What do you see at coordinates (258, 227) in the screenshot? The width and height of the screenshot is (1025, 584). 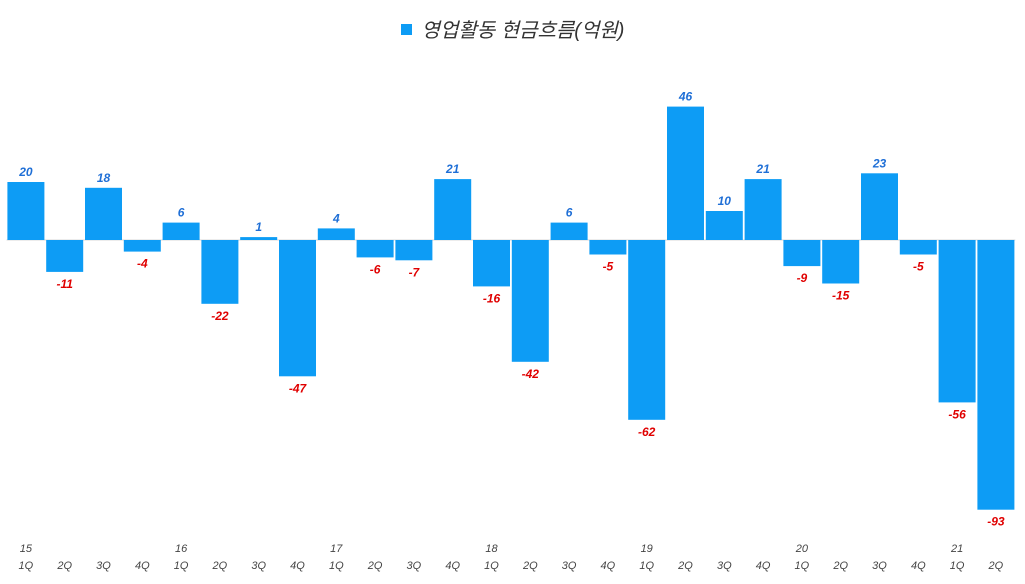 I see `data-label: 1` at bounding box center [258, 227].